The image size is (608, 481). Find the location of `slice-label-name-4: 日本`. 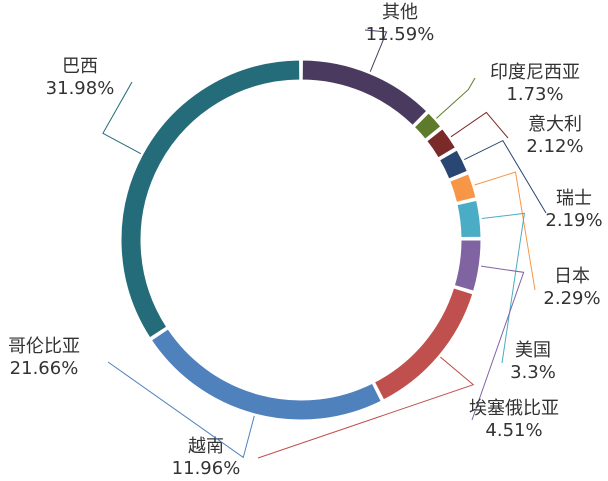

slice-label-name-4: 日本 is located at coordinates (572, 276).